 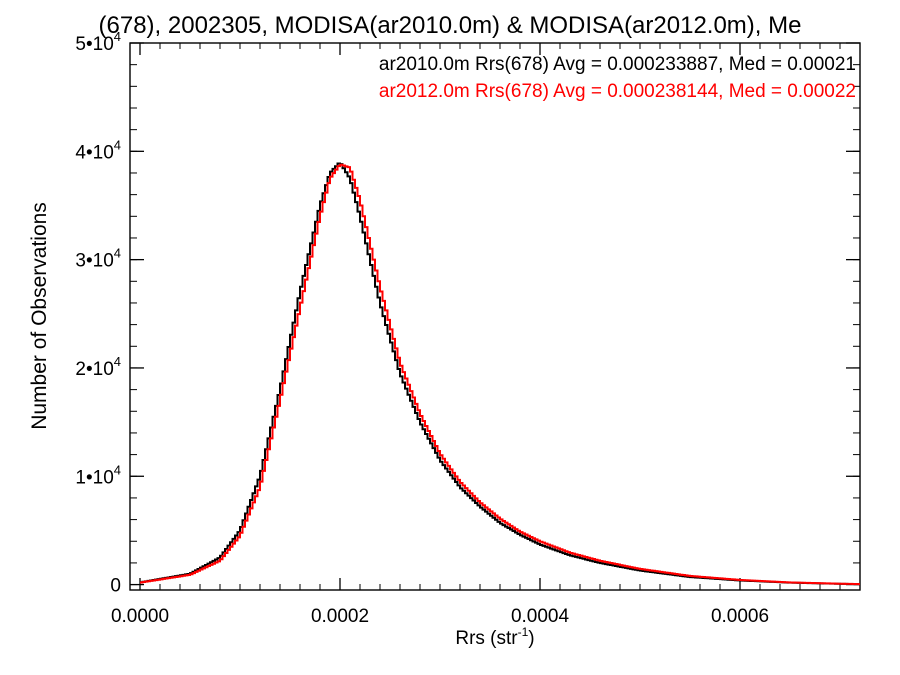 I want to click on y-tick-label-base-2: 2•10, so click(x=94, y=369).